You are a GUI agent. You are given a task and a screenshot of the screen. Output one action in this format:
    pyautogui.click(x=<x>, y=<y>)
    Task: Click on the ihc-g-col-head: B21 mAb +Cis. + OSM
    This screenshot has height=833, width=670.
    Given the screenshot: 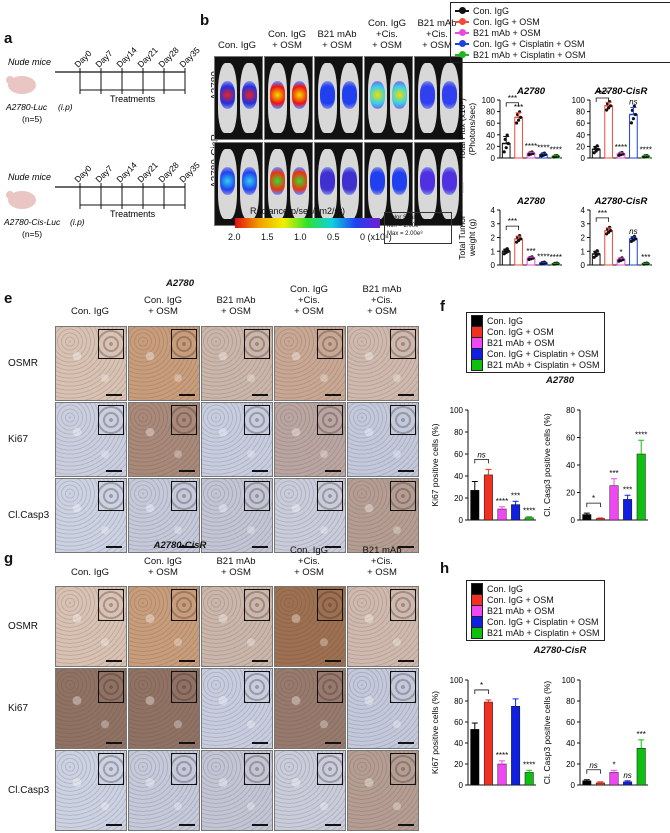 What is the action you would take?
    pyautogui.click(x=382, y=561)
    